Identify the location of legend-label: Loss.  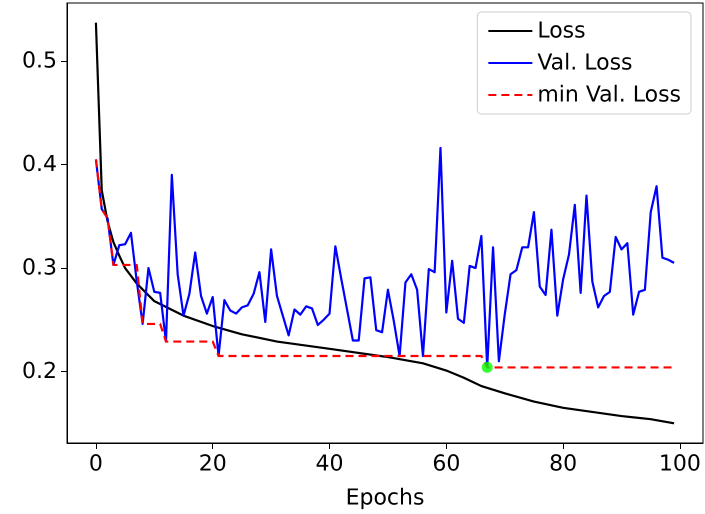
(561, 31).